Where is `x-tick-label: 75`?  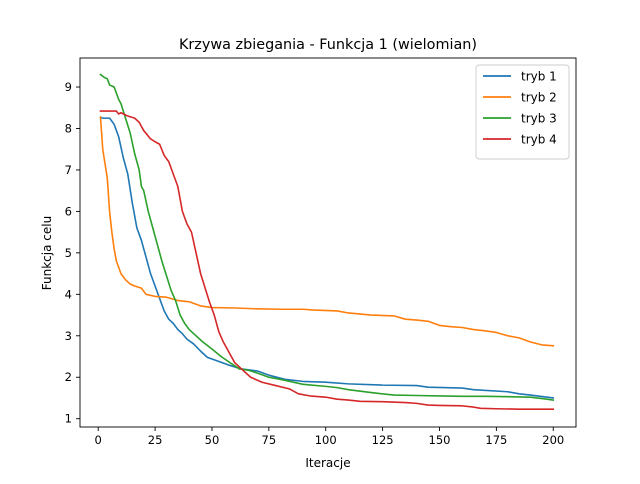
x-tick-label: 75 is located at coordinates (269, 440).